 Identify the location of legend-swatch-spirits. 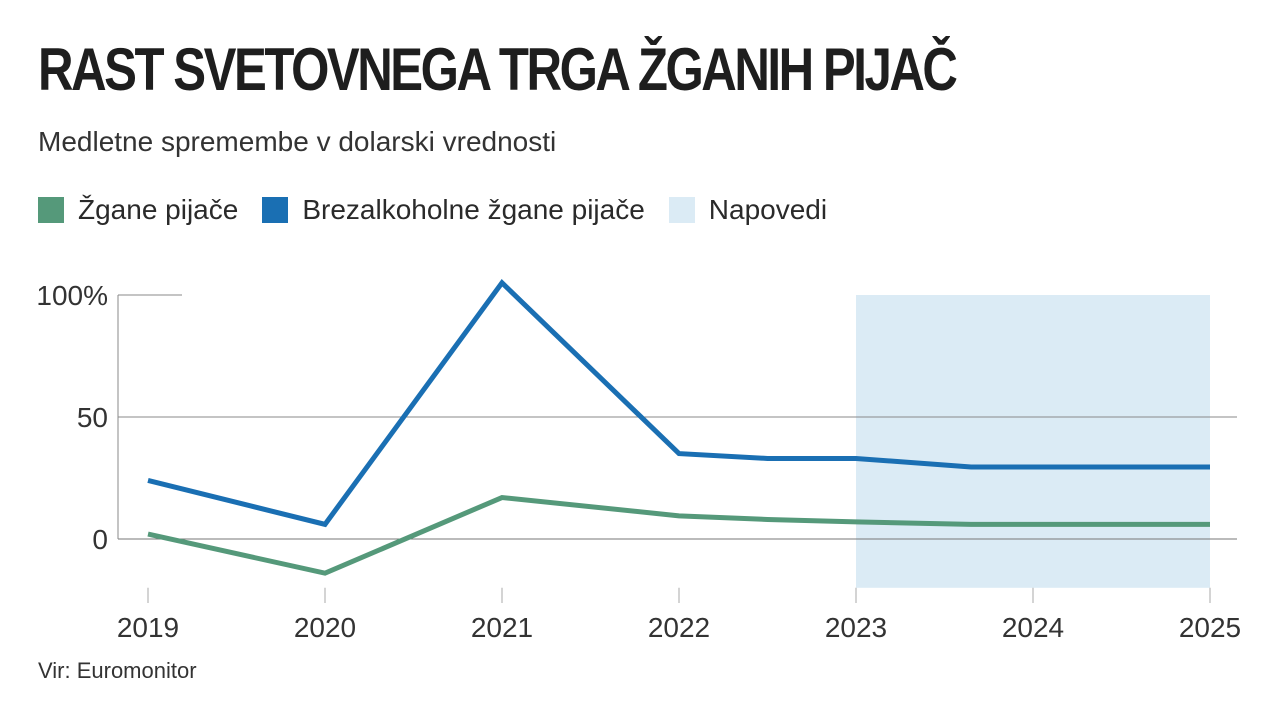
(51, 210).